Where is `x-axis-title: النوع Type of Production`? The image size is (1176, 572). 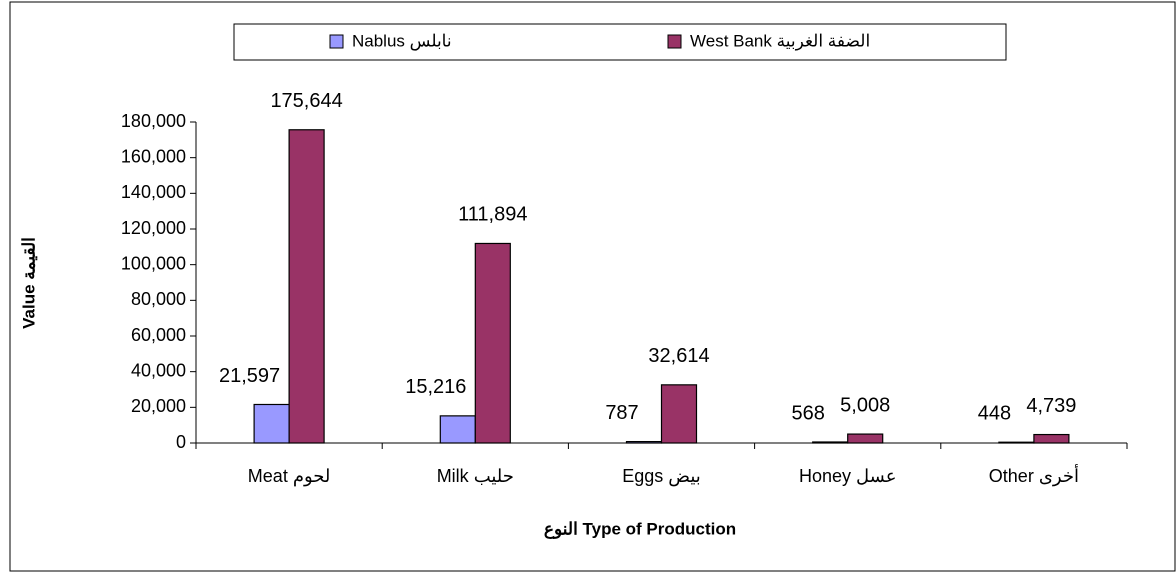 x-axis-title: النوع Type of Production is located at coordinates (640, 529).